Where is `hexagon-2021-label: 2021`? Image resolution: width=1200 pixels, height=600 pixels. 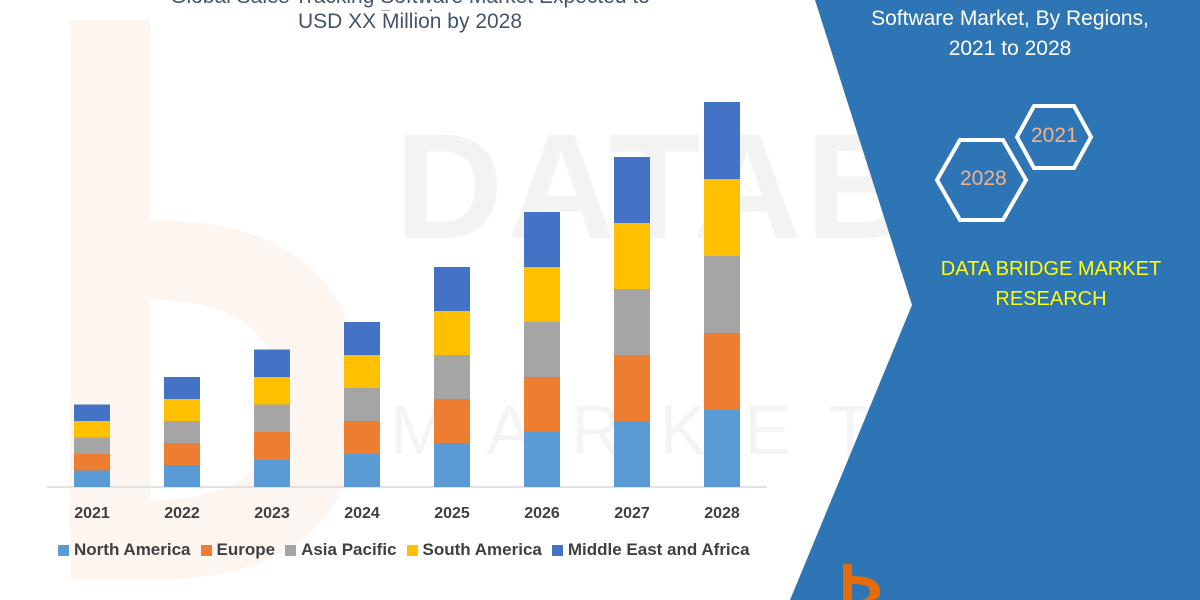 hexagon-2021-label: 2021 is located at coordinates (1054, 135).